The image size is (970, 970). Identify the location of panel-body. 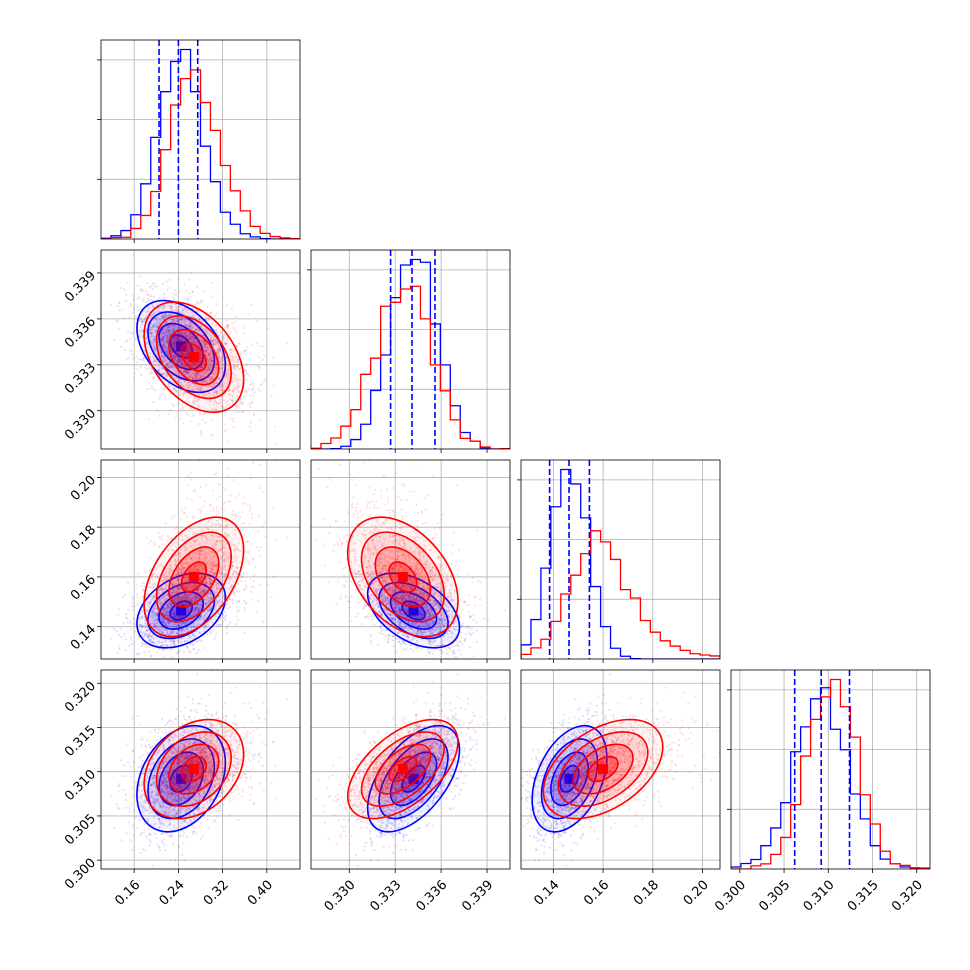
(199, 349).